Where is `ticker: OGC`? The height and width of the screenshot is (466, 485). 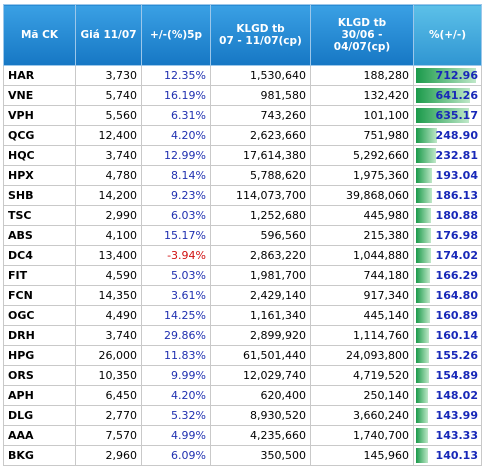 ticker: OGC is located at coordinates (39, 315).